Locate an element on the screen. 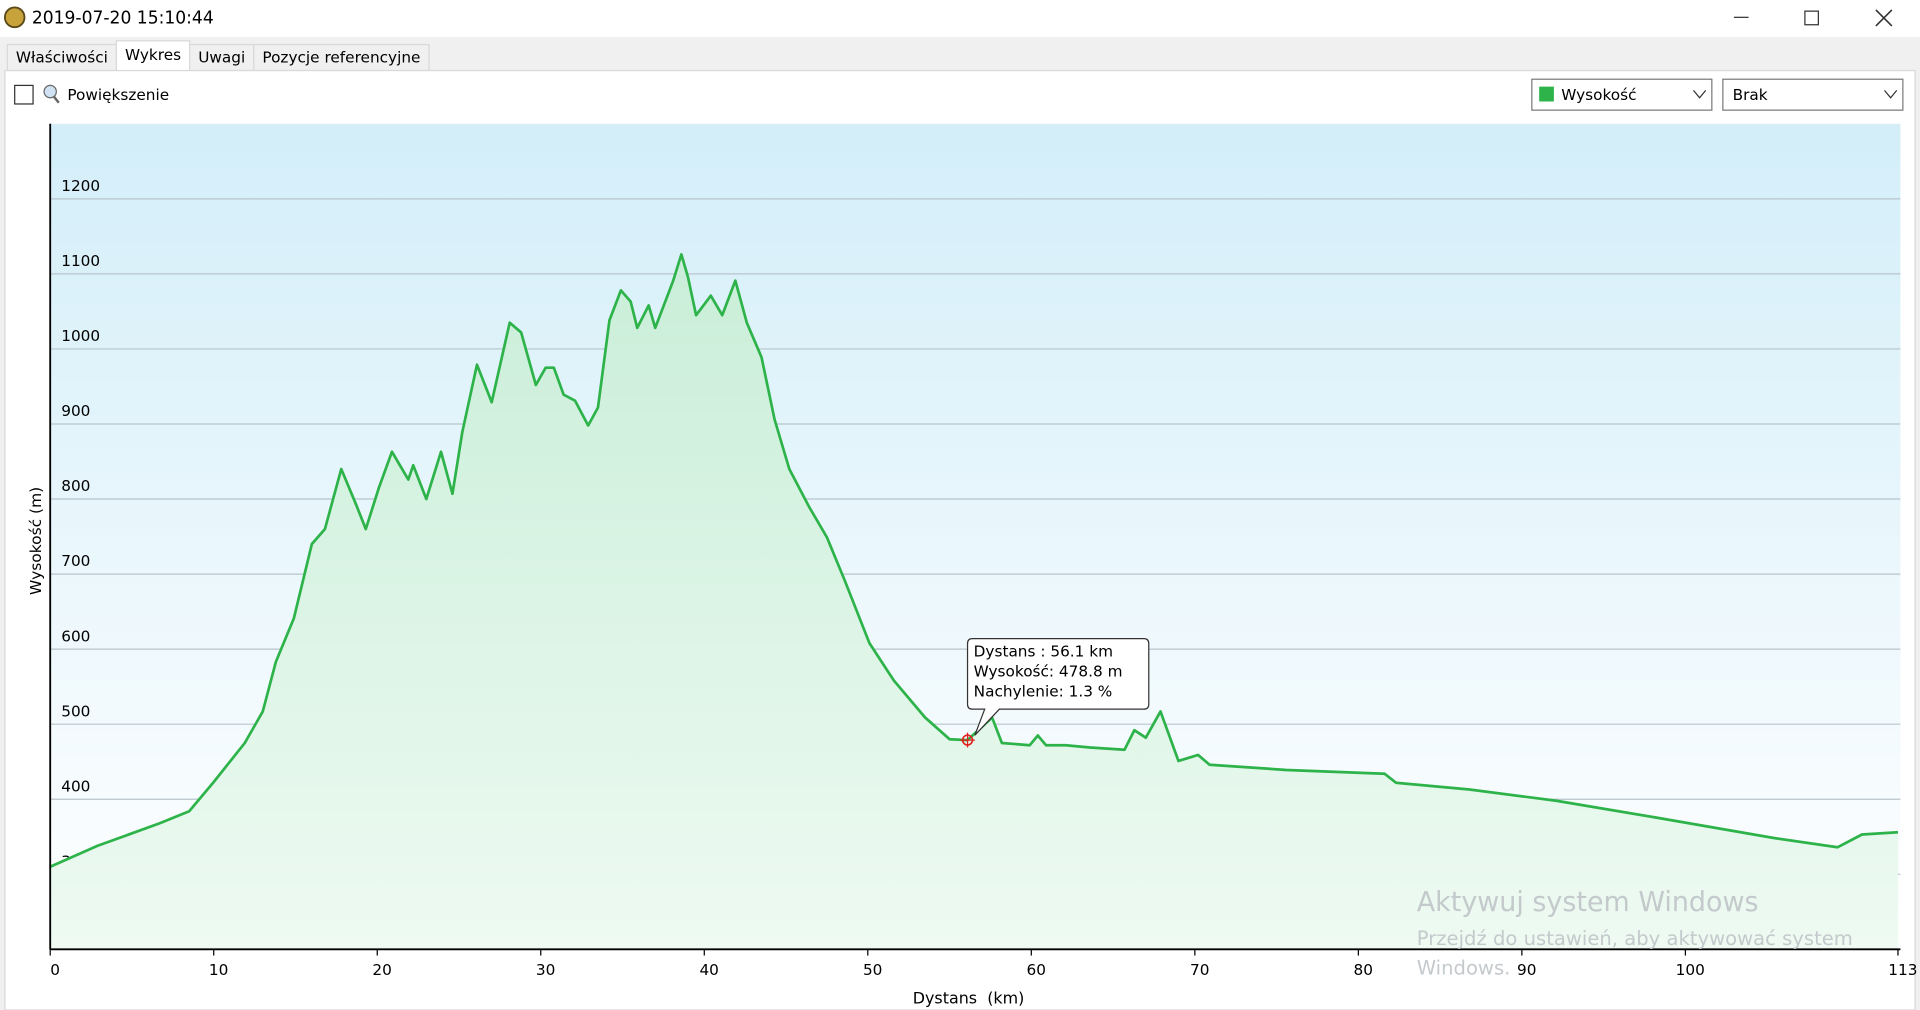  tab-label: Uwagi is located at coordinates (221, 58).